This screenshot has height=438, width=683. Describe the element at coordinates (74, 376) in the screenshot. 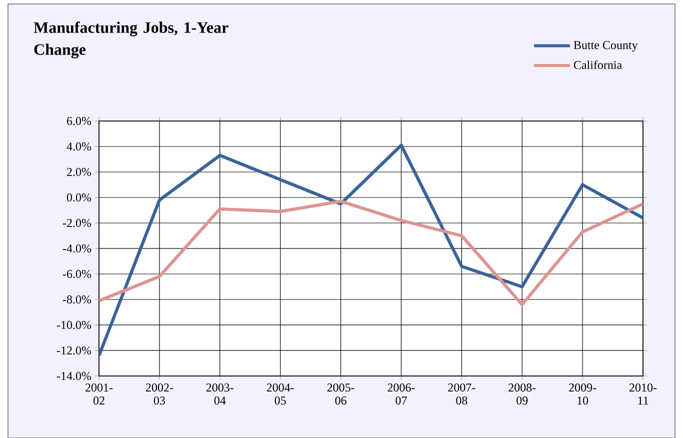

I see `y-tick-label: -14.0%` at that location.